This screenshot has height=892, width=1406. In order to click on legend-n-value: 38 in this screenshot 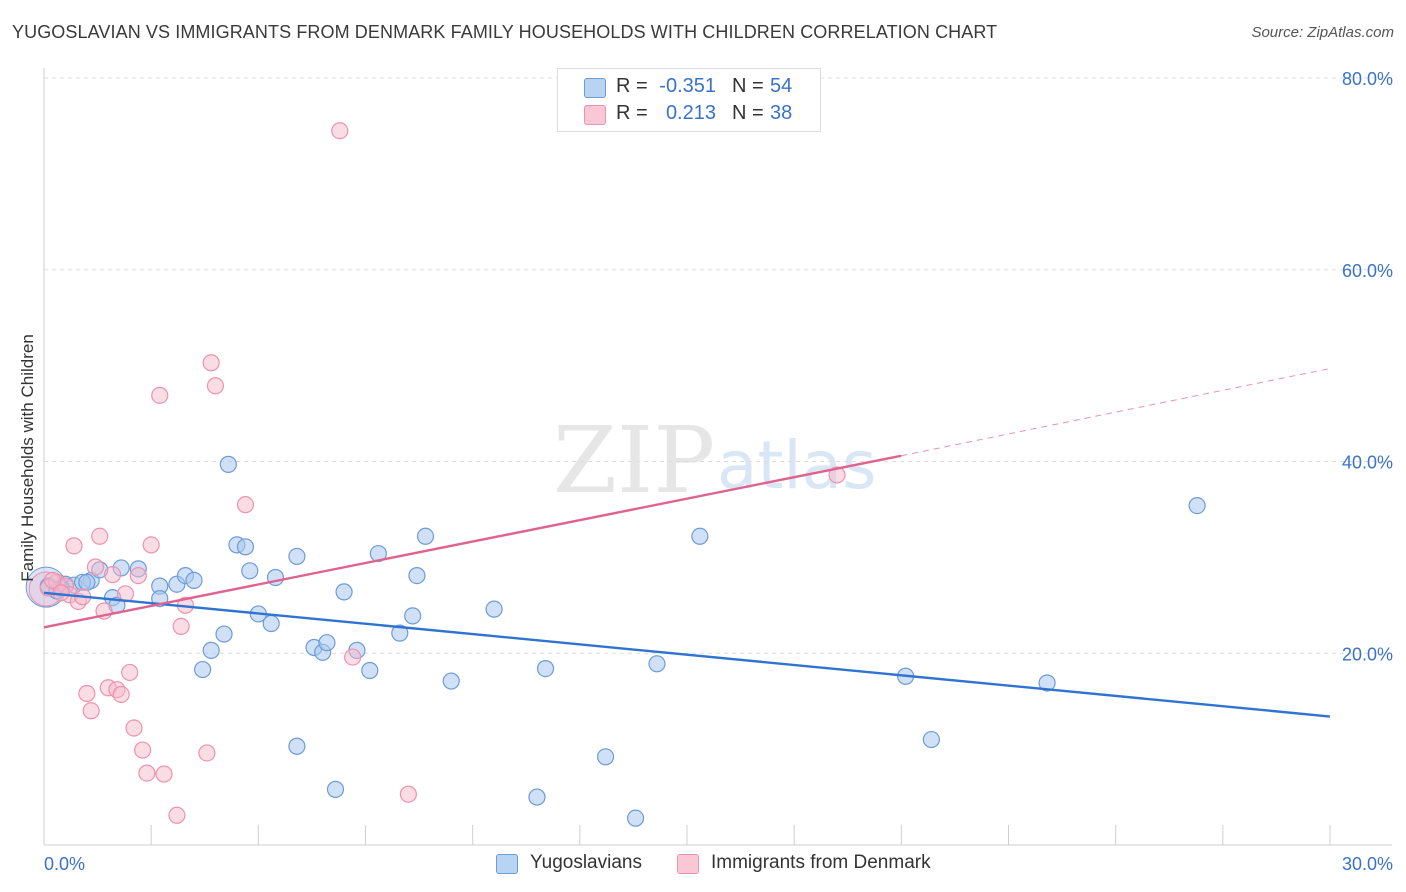, I will do `click(781, 113)`.